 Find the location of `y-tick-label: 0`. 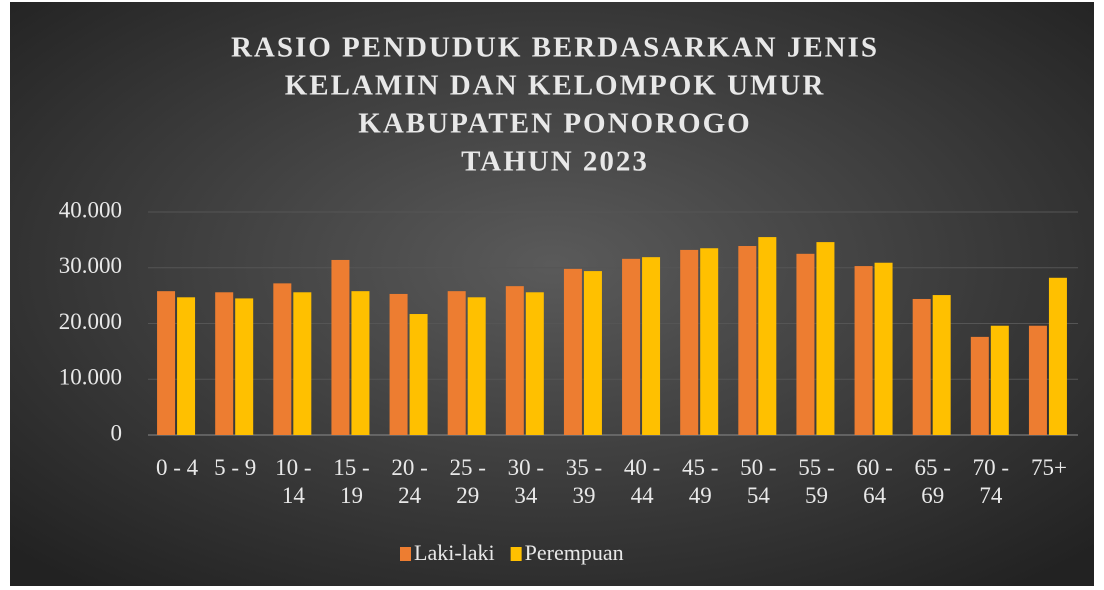

y-tick-label: 0 is located at coordinates (117, 432).